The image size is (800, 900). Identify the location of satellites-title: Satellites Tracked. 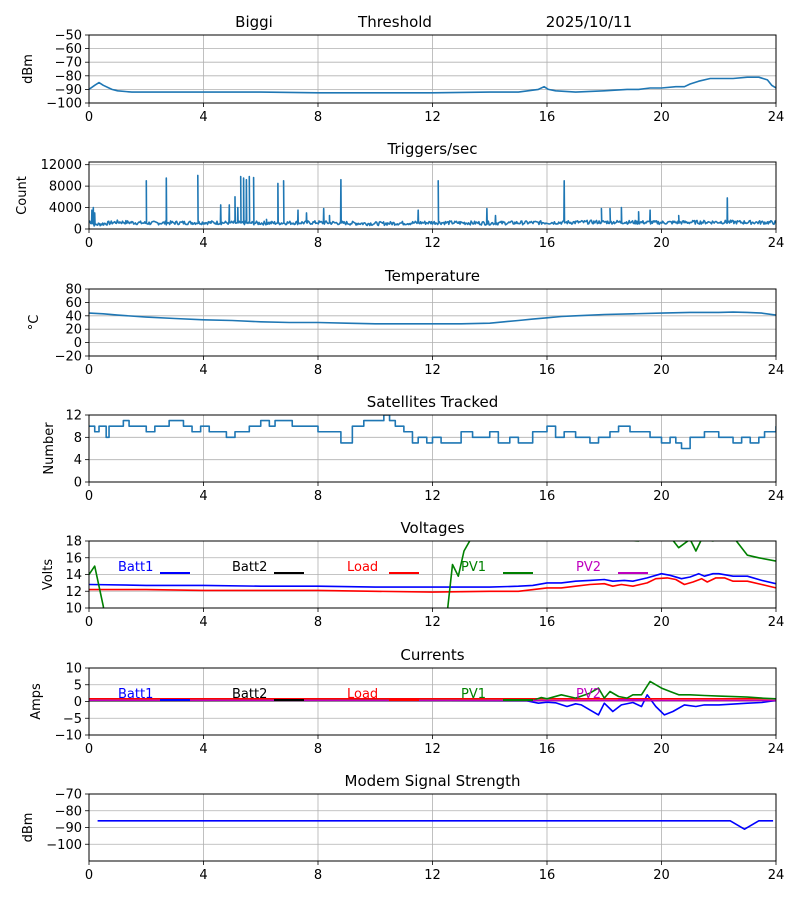
(432, 402).